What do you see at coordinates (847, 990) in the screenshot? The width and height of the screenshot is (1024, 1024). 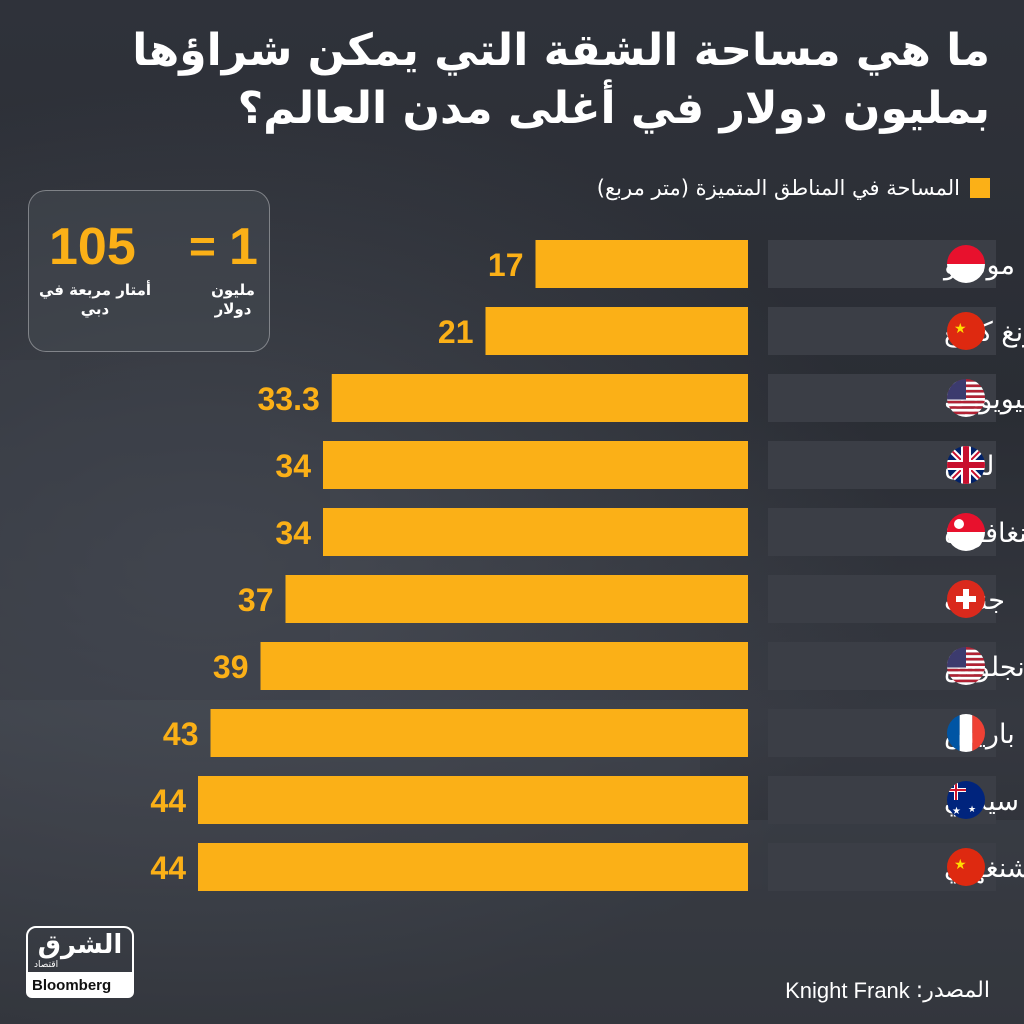 I see `source-value: Knight Frank` at bounding box center [847, 990].